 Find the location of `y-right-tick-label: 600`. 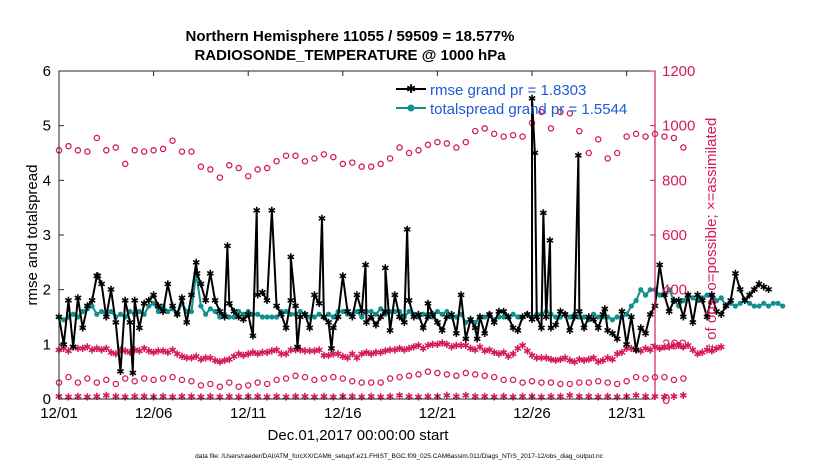

y-right-tick-label: 600 is located at coordinates (674, 235).